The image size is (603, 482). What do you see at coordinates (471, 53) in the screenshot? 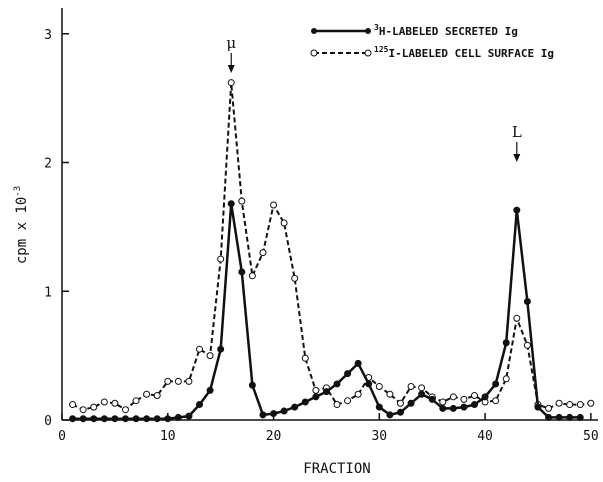
I see `legend-name-surface: I-LABELED CELL SURFACE Ig` at bounding box center [471, 53].